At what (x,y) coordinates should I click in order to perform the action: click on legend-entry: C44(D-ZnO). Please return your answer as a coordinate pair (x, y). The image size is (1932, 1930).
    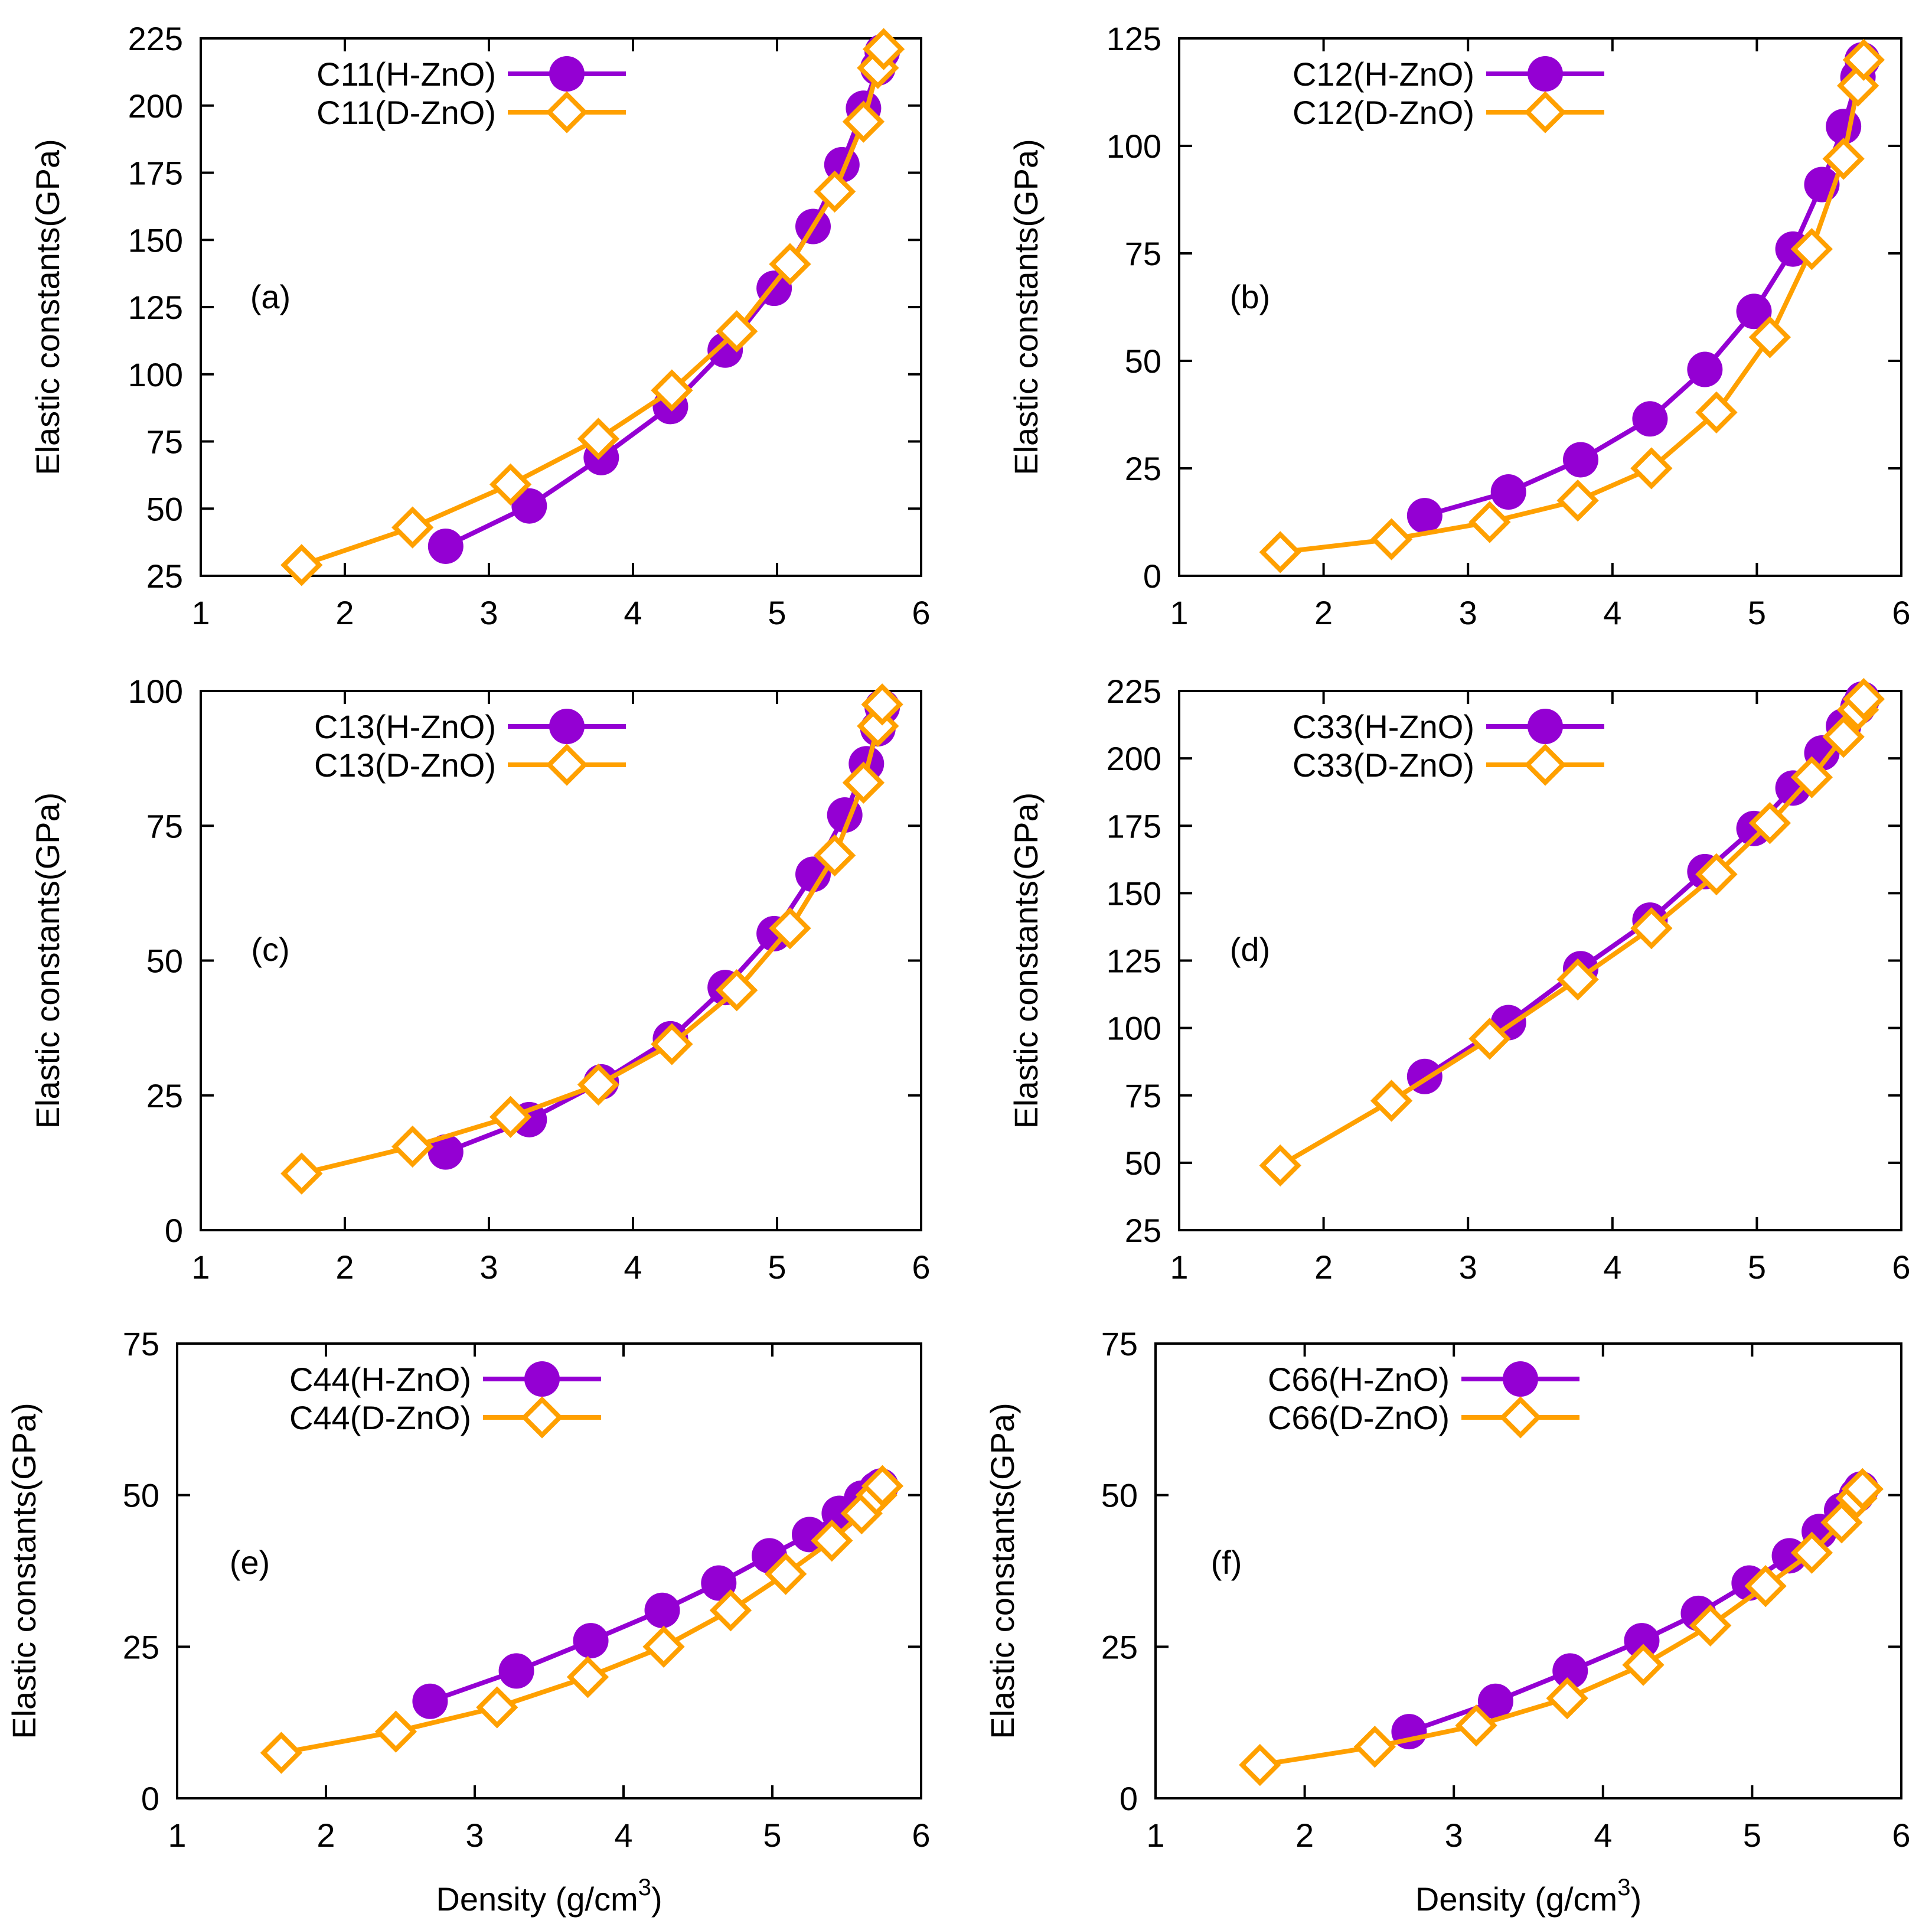
    Looking at the image, I should click on (445, 1418).